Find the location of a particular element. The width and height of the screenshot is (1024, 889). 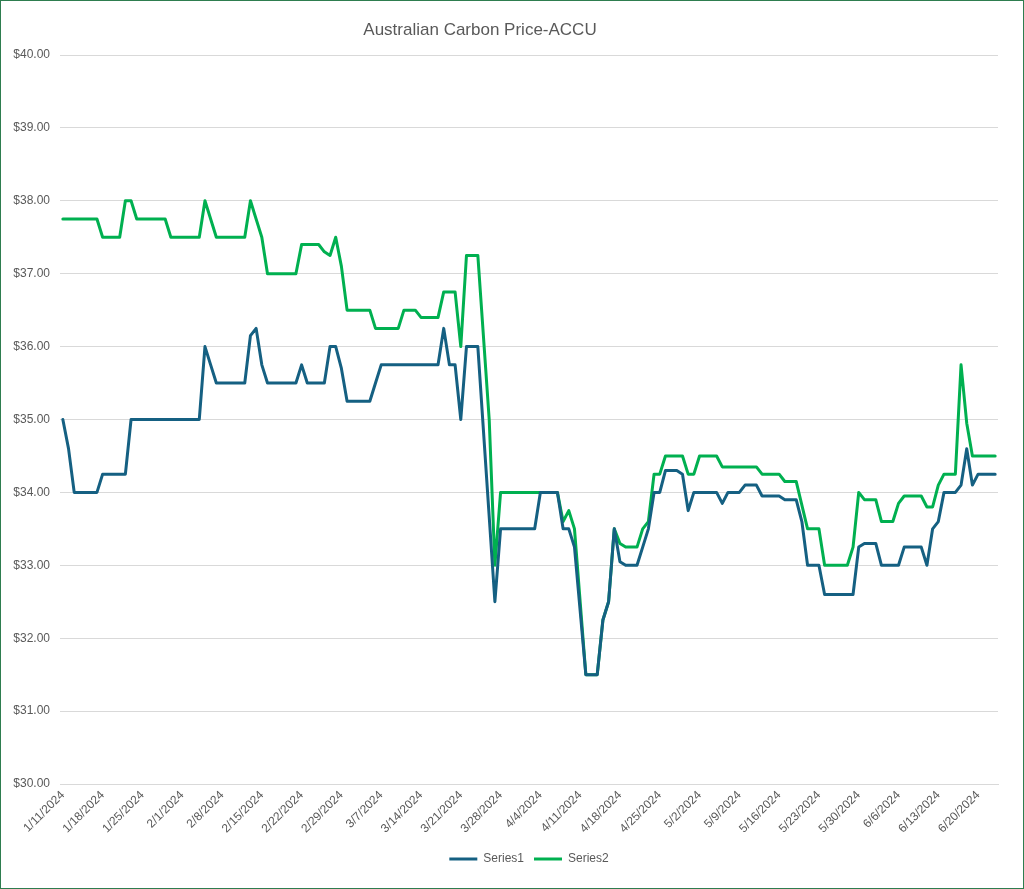

y-tick-label: $33.00 is located at coordinates (32, 564).